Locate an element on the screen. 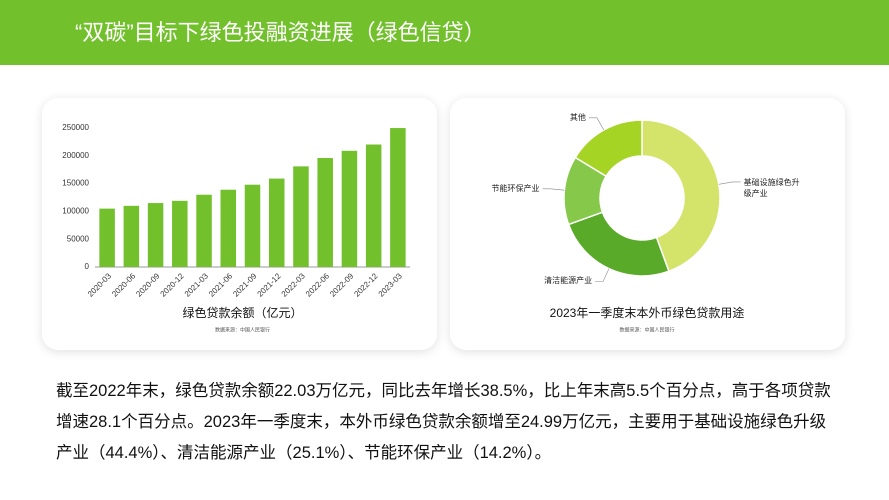 The image size is (889, 500). header-title: “双碳”目标下绿色投融资进展（绿色信贷） is located at coordinates (280, 32).